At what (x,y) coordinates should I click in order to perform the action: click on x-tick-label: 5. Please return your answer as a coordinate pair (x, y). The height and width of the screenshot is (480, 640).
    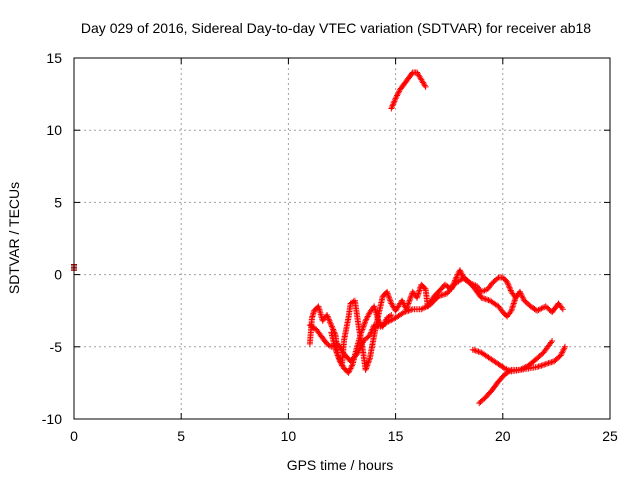
    Looking at the image, I should click on (181, 436).